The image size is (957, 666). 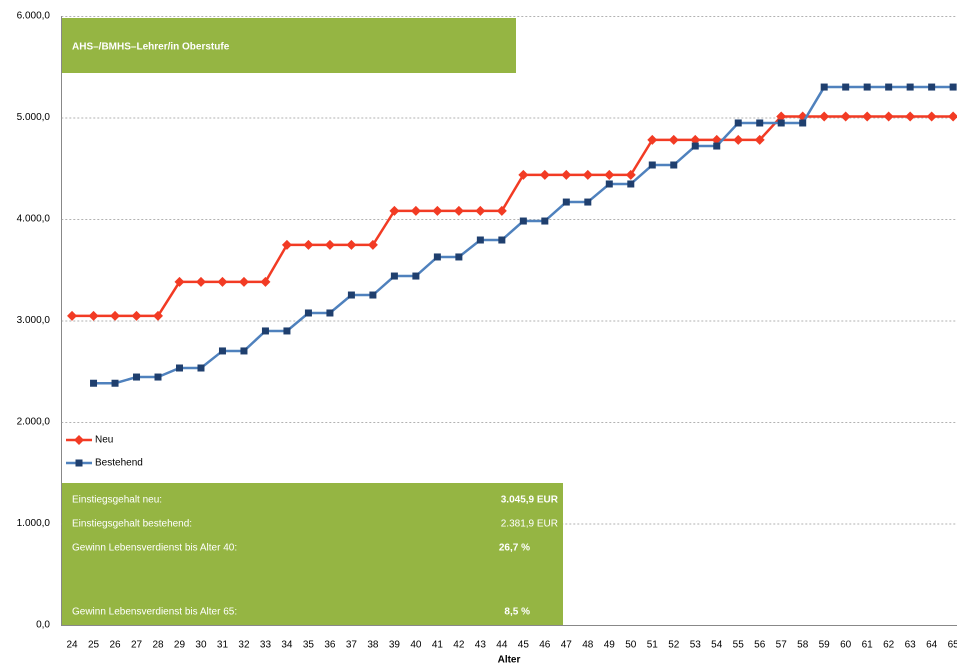 I want to click on x-tick-label: 41, so click(x=438, y=645).